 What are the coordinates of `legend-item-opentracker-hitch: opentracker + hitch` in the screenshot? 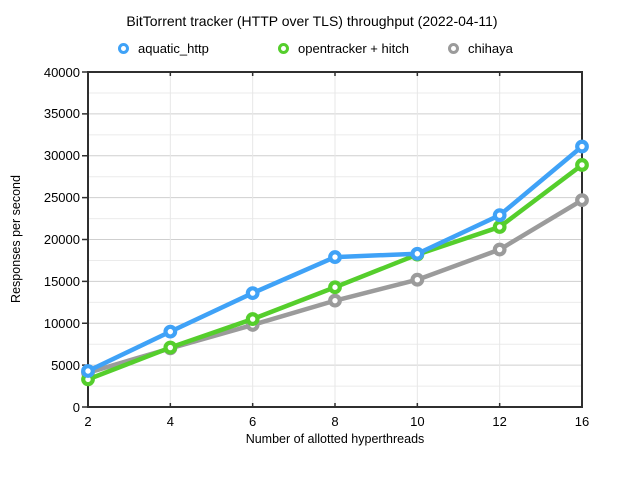 It's located at (343, 48).